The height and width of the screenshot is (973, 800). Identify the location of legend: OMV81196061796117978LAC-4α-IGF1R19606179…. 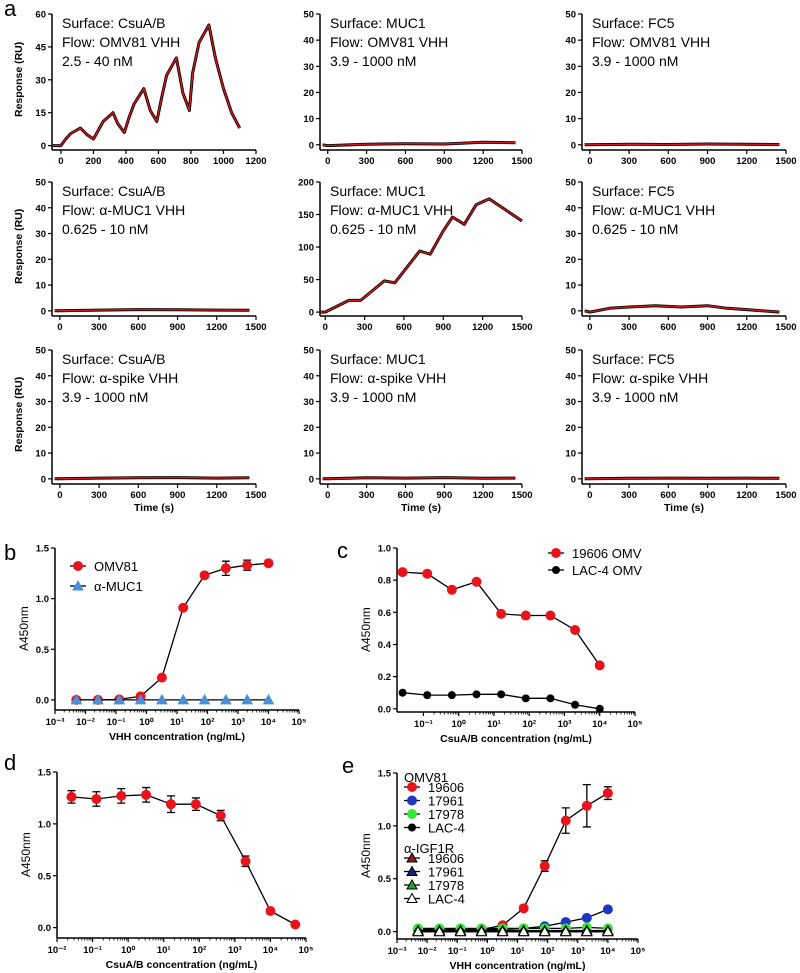
(434, 838).